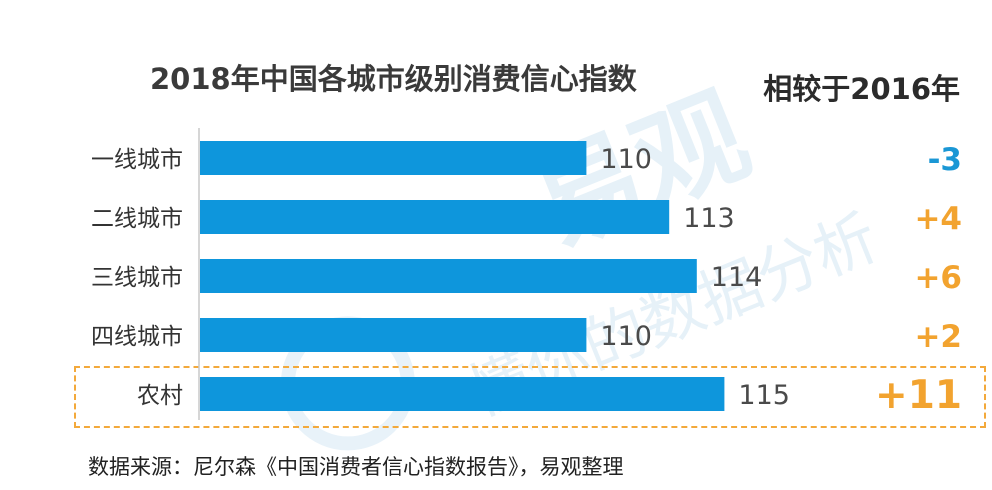  Describe the element at coordinates (945, 160) in the screenshot. I see `comparison-value: -3` at that location.